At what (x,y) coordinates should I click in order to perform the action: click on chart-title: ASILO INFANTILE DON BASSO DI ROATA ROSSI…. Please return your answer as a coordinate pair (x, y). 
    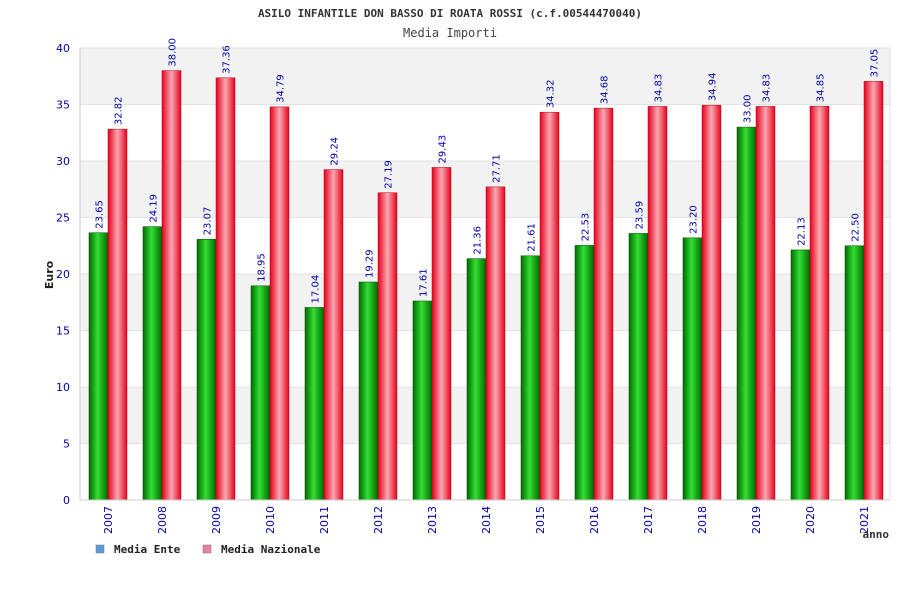
    Looking at the image, I should click on (450, 13).